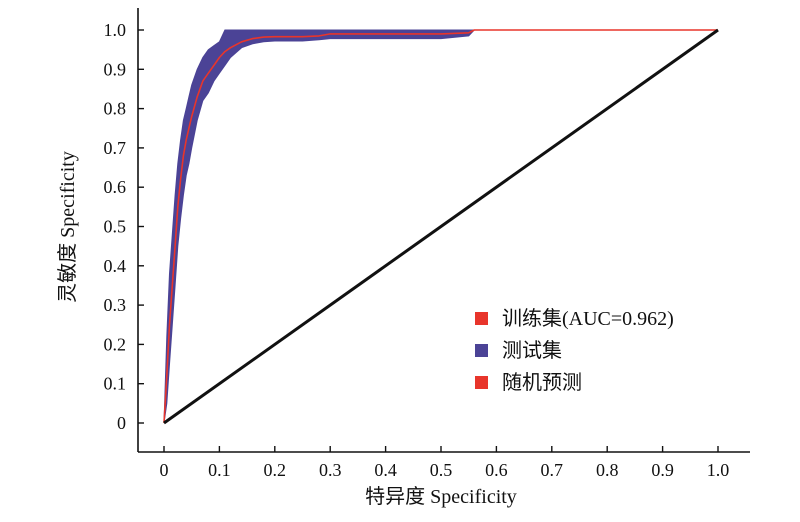  Describe the element at coordinates (115, 109) in the screenshot. I see `y-tick-label: 0.8` at that location.